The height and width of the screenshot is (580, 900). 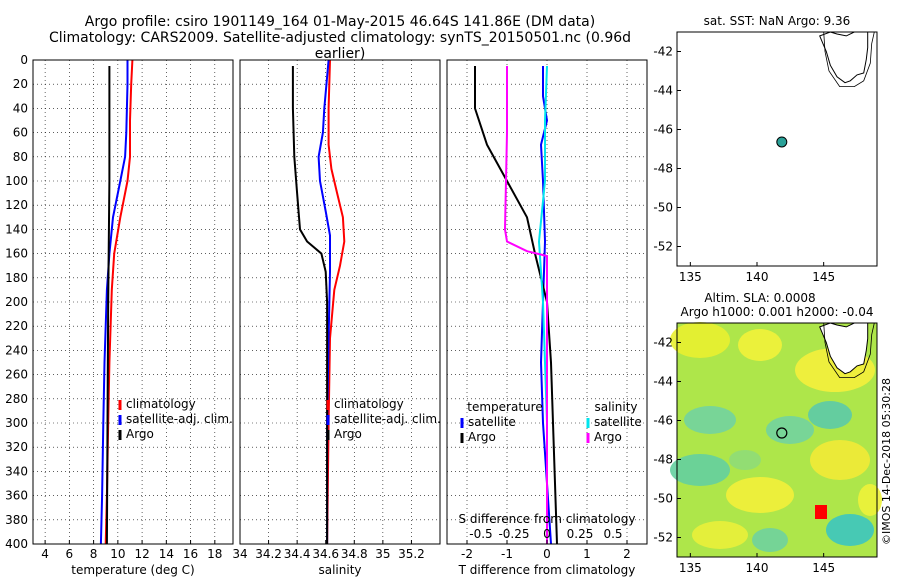 What do you see at coordinates (547, 570) in the screenshot?
I see `difference-xlabel: T difference from climatology` at bounding box center [547, 570].